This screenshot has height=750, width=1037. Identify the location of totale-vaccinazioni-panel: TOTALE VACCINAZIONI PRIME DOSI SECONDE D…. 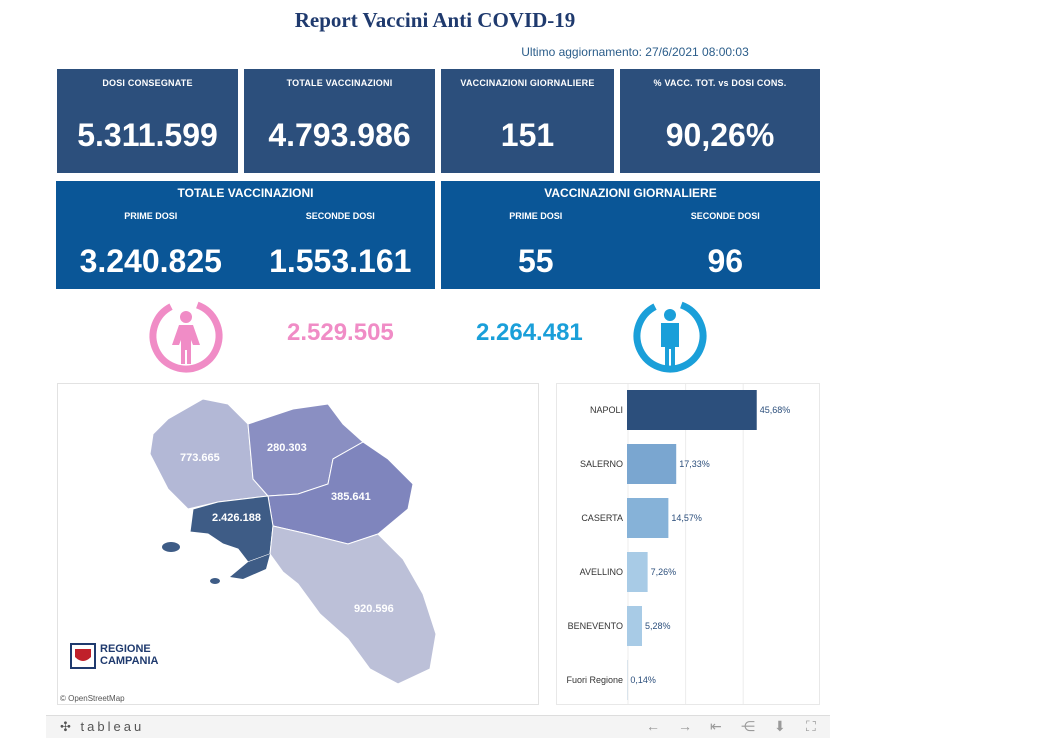
(245, 235).